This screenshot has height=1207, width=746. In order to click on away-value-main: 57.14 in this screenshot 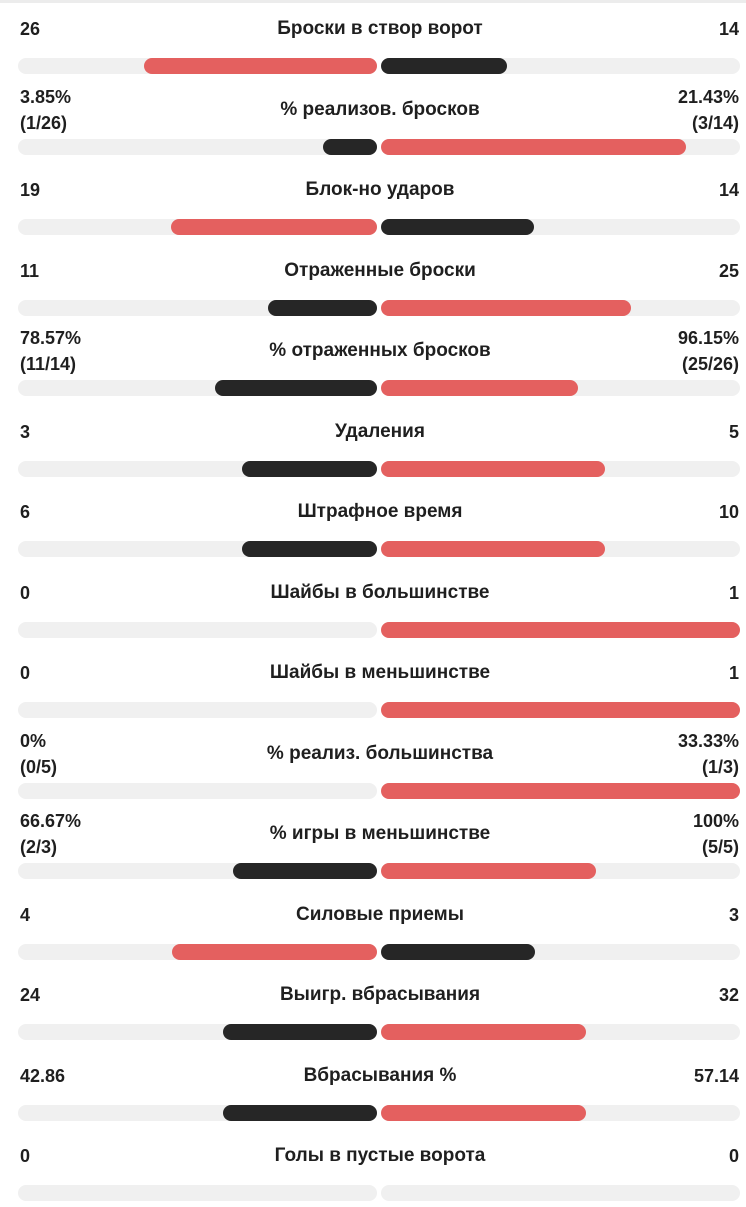, I will do `click(716, 1075)`.